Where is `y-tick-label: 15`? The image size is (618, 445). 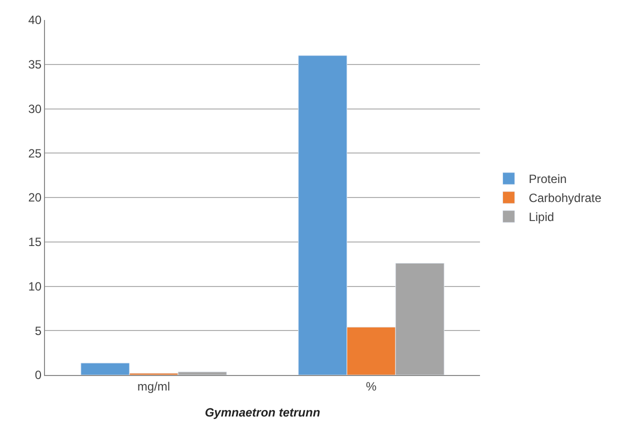 y-tick-label: 15 is located at coordinates (35, 242).